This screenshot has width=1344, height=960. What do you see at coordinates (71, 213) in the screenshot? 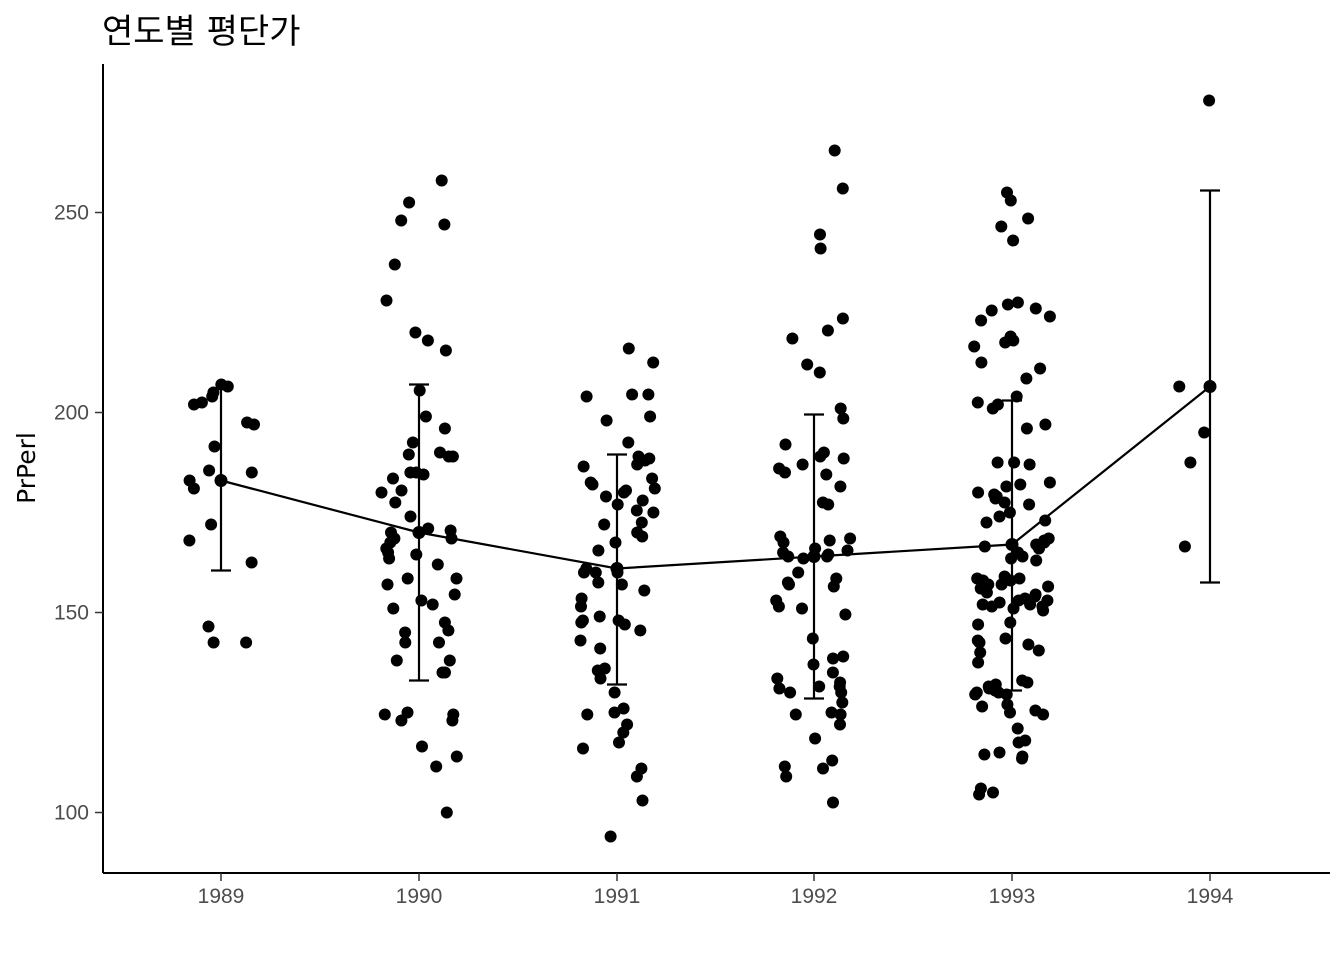
I see `y-tick-label: 250` at bounding box center [71, 213].